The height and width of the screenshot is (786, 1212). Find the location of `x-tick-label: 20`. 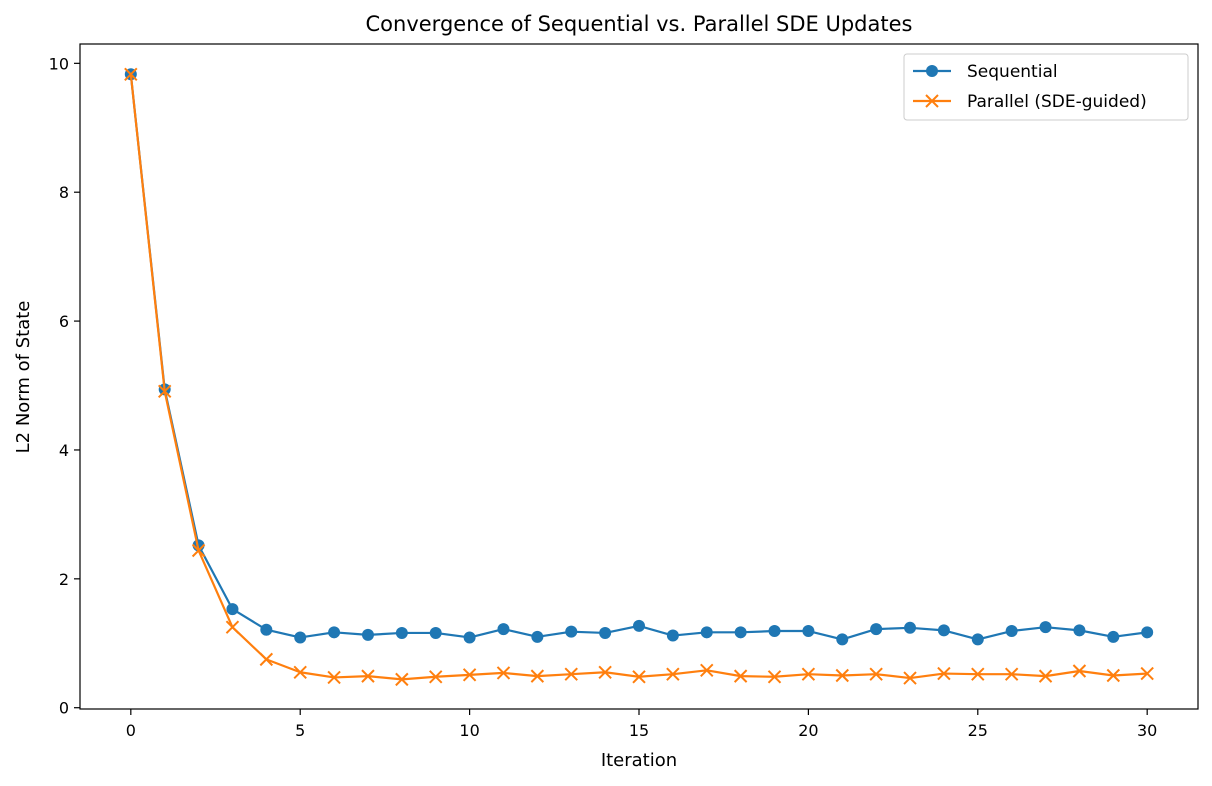

x-tick-label: 20 is located at coordinates (808, 730).